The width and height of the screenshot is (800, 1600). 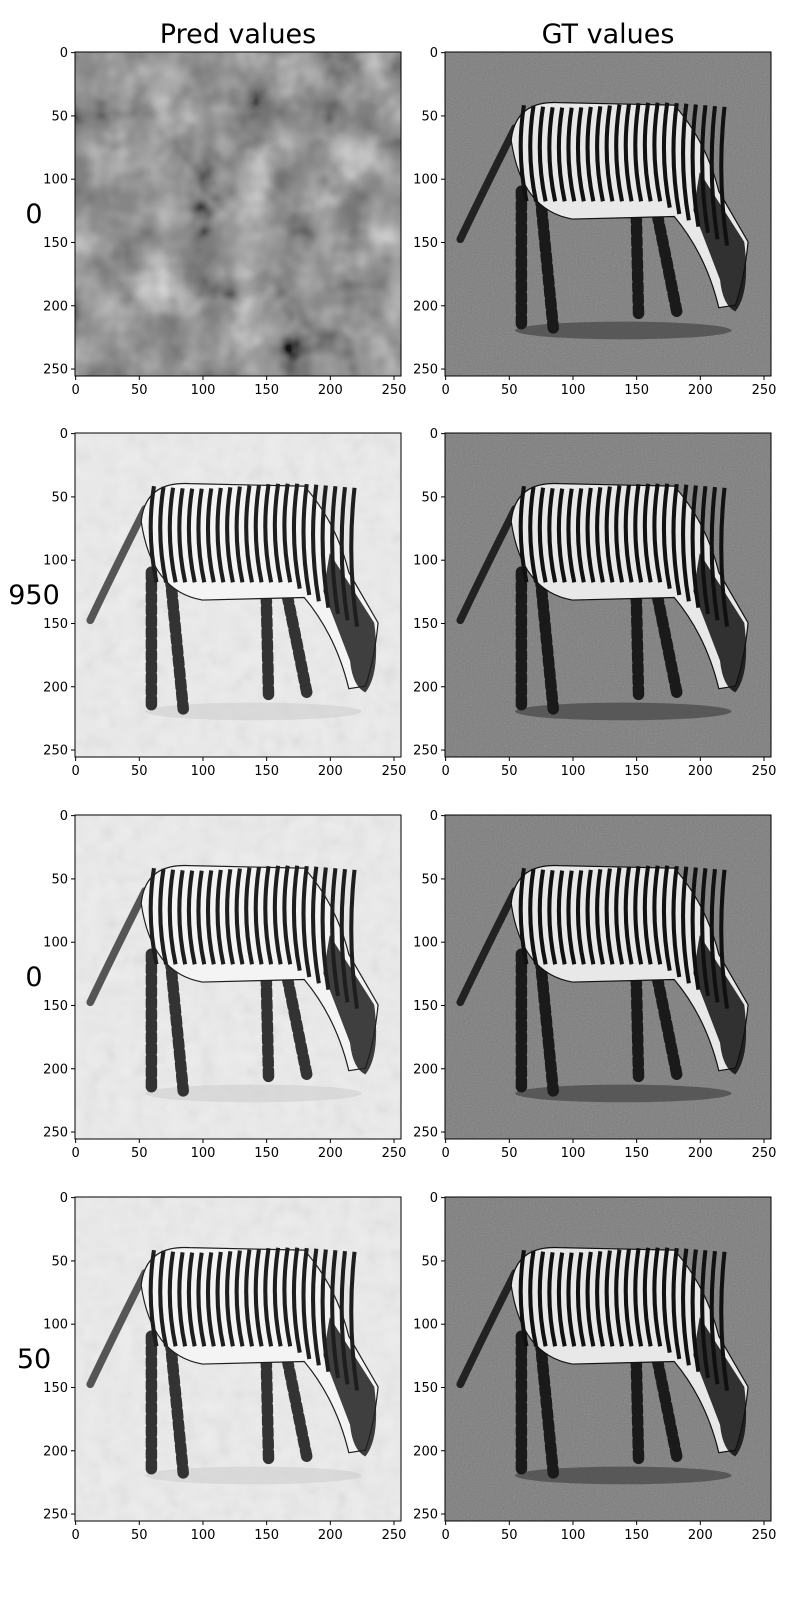 I want to click on axes-frame, so click(x=608, y=595).